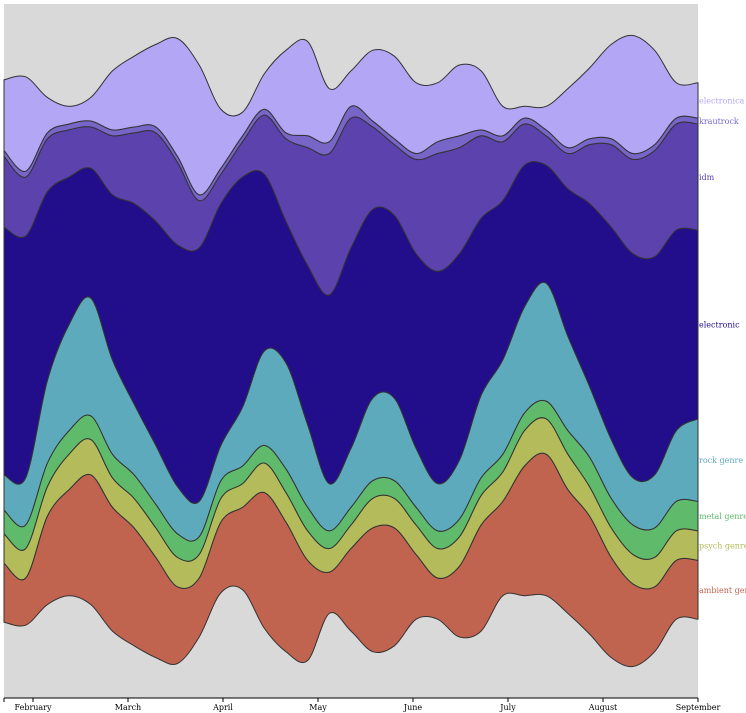 This screenshot has width=746, height=713. What do you see at coordinates (721, 460) in the screenshot?
I see `series-label-rock-genre: rock genre` at bounding box center [721, 460].